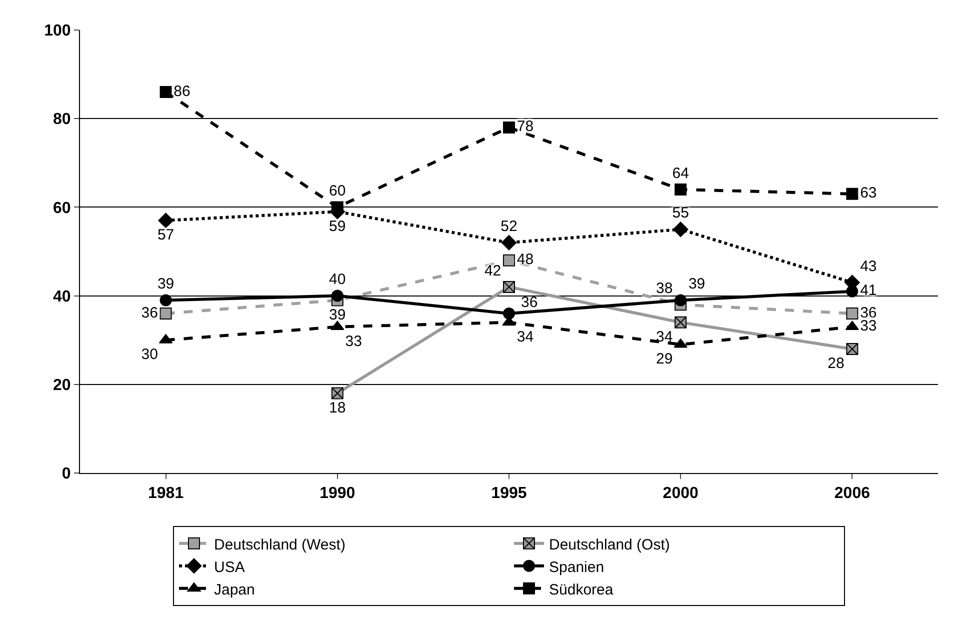 Image resolution: width=968 pixels, height=623 pixels. I want to click on y-tick-label: 100, so click(57, 31).